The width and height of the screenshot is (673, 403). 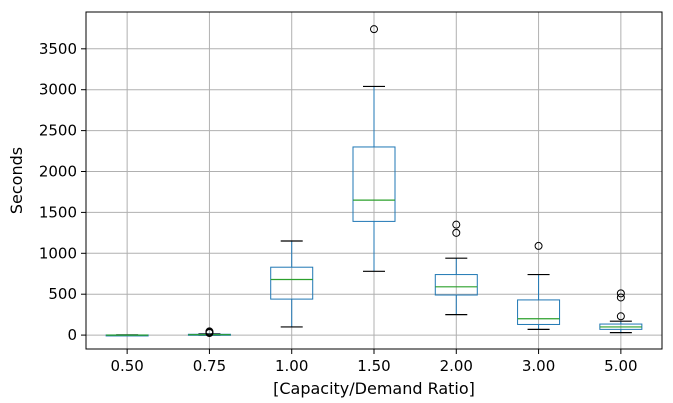 What do you see at coordinates (16, 180) in the screenshot?
I see `y-axis-label: Seconds` at bounding box center [16, 180].